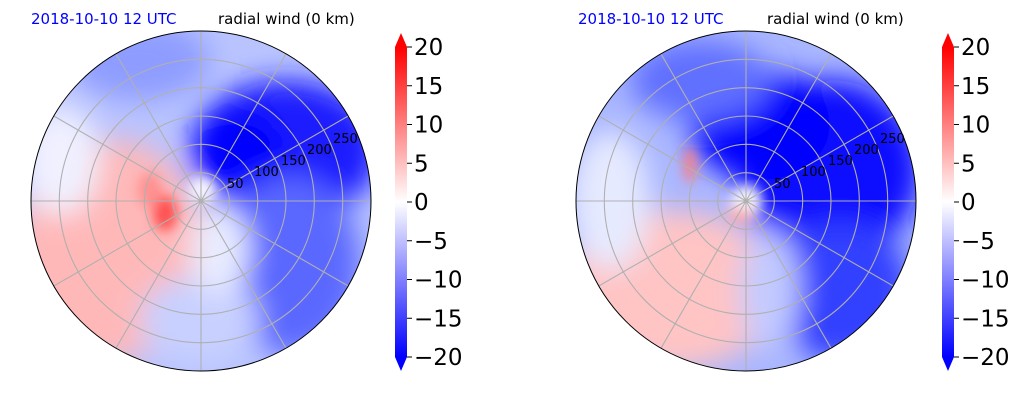 Image resolution: width=1028 pixels, height=401 pixels. I want to click on panel-1-radial-labels: 50 100 150 200 250, so click(292, 162).